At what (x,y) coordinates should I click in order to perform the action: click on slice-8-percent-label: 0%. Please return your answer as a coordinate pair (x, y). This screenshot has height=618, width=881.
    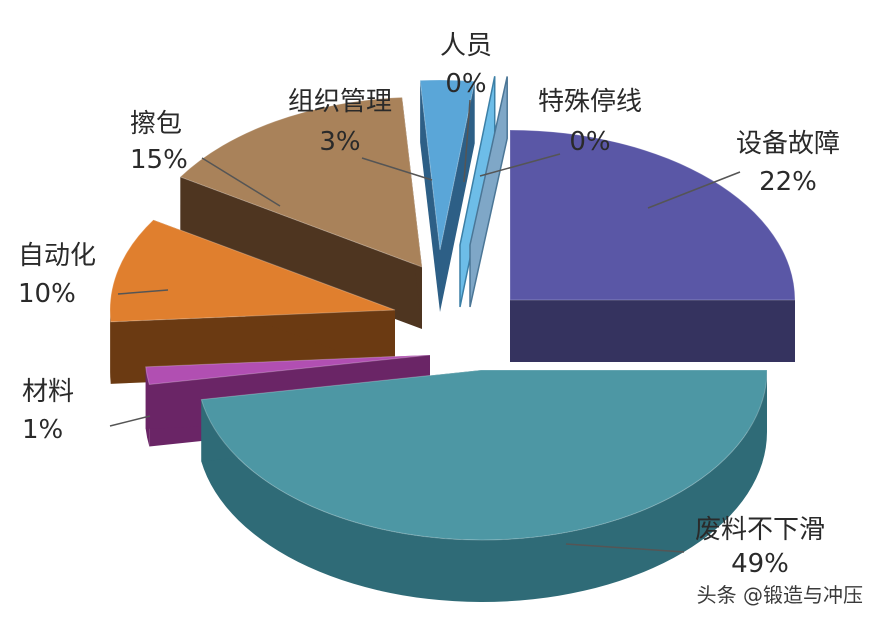
    Looking at the image, I should click on (589, 142).